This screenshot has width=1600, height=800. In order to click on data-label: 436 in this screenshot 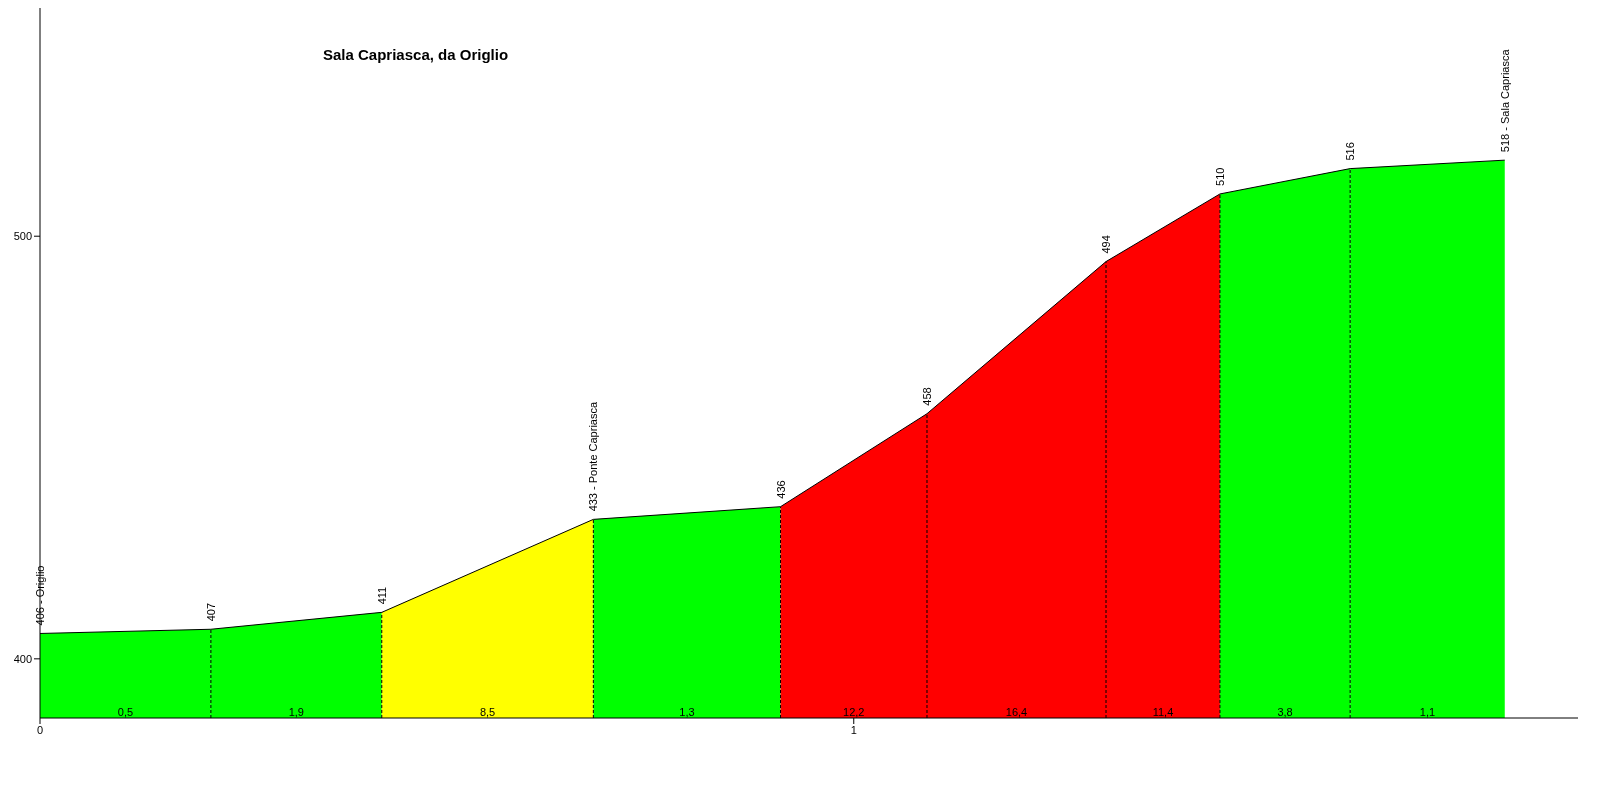, I will do `click(780, 489)`.